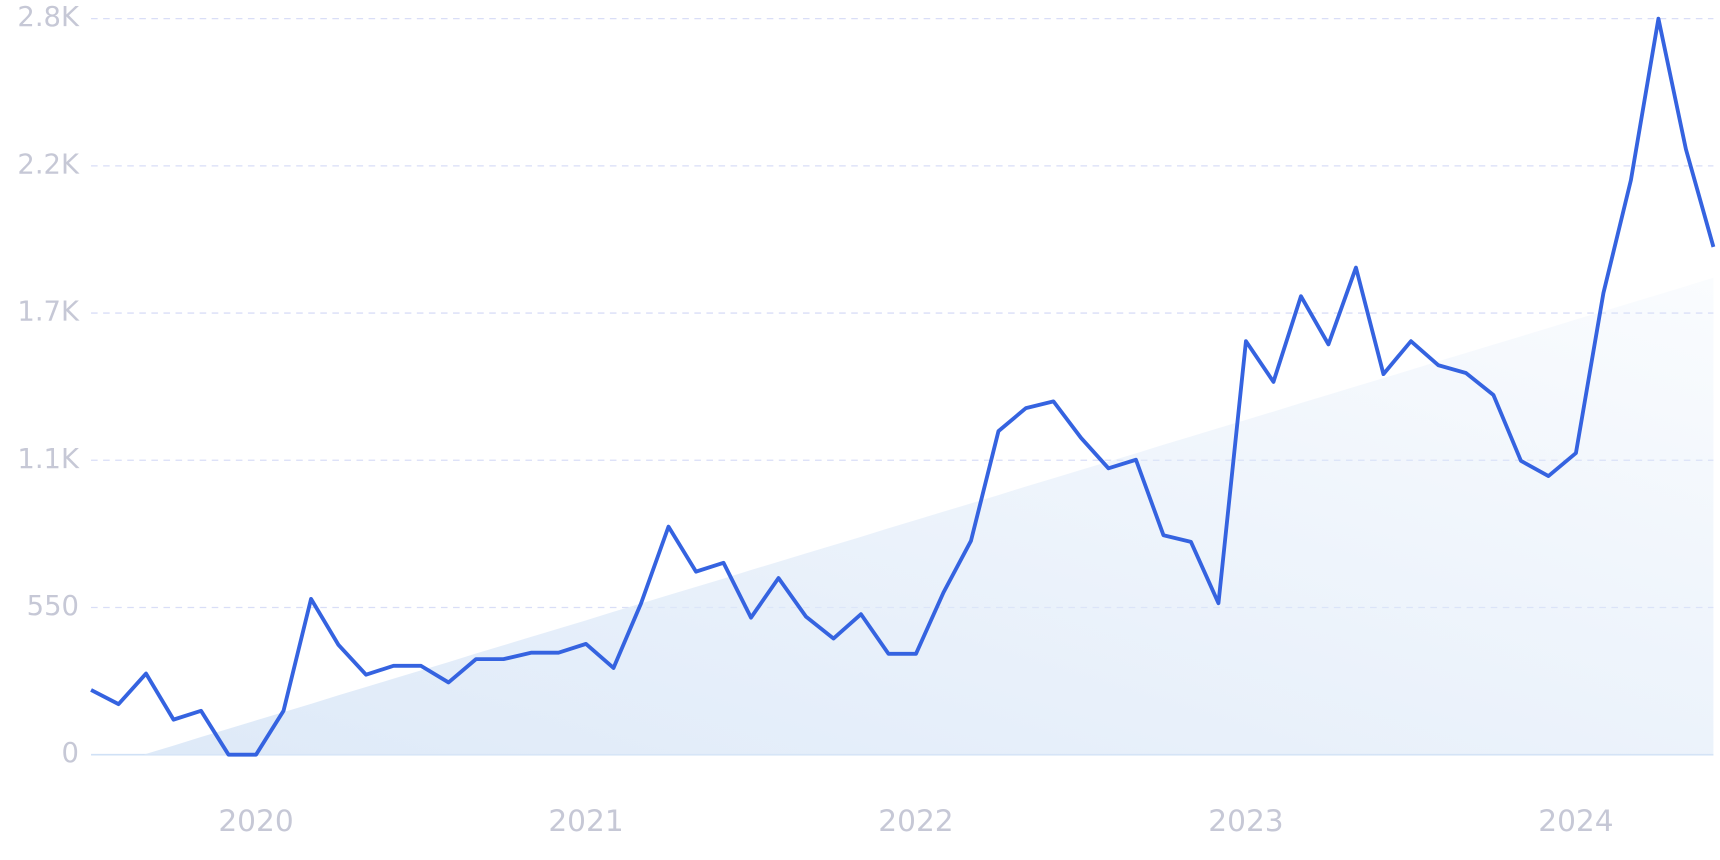 The image size is (1720, 860). I want to click on x-tick-label: 2022, so click(915, 821).